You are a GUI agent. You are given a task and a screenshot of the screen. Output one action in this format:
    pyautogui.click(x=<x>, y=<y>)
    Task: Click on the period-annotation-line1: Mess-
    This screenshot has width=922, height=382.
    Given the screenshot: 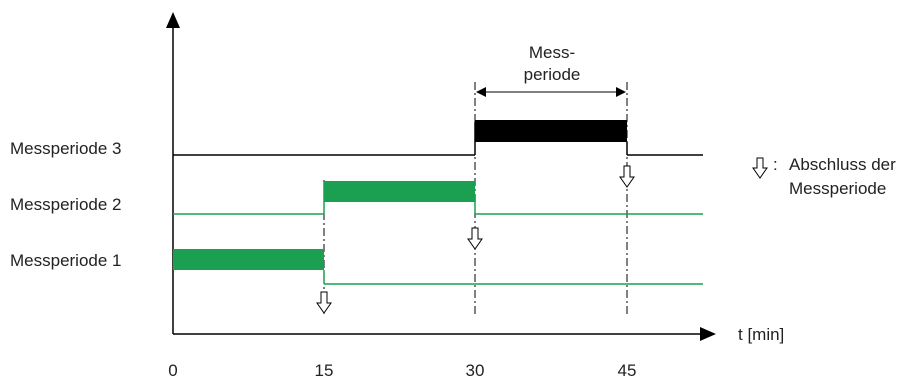 What is the action you would take?
    pyautogui.click(x=552, y=52)
    